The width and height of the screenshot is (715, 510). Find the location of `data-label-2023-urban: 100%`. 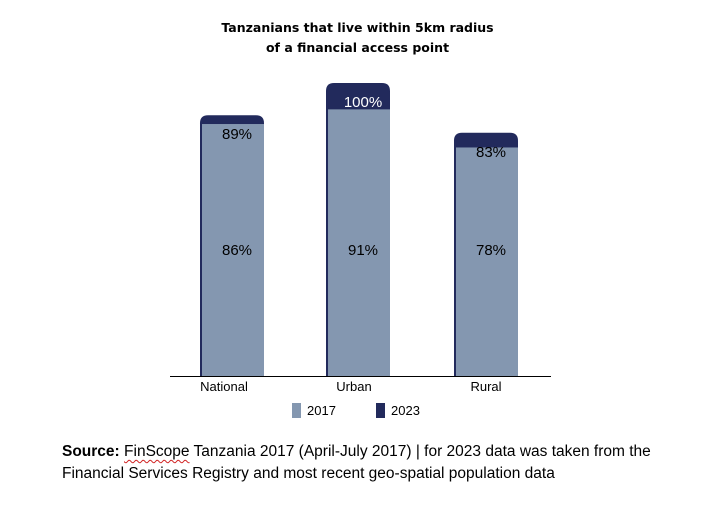

data-label-2023-urban: 100% is located at coordinates (363, 102).